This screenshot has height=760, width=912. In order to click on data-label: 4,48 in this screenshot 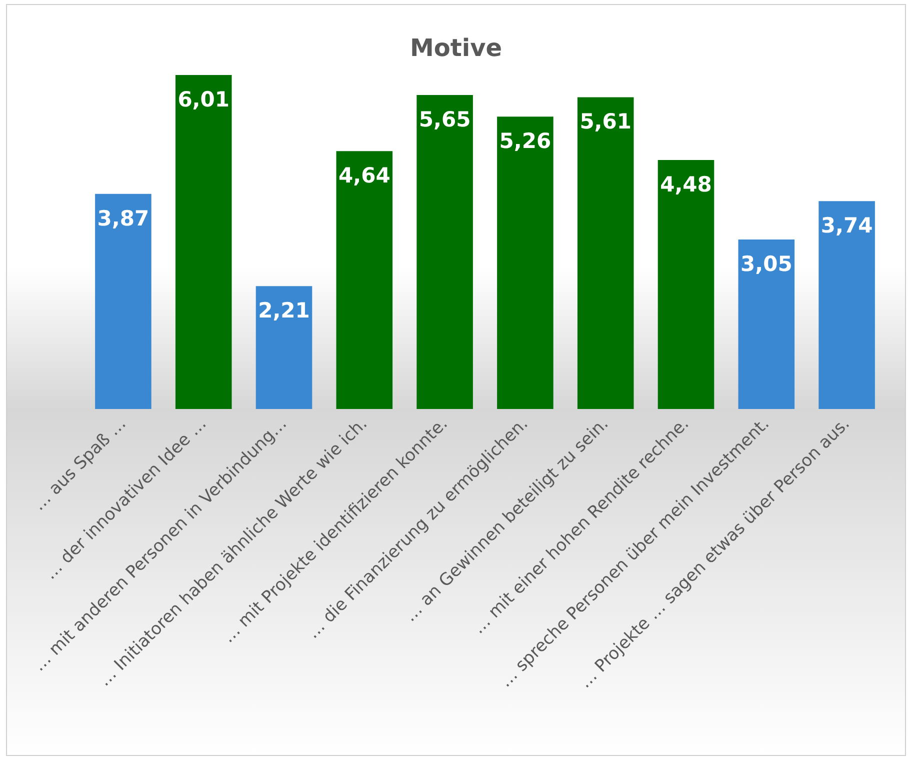, I will do `click(686, 184)`.